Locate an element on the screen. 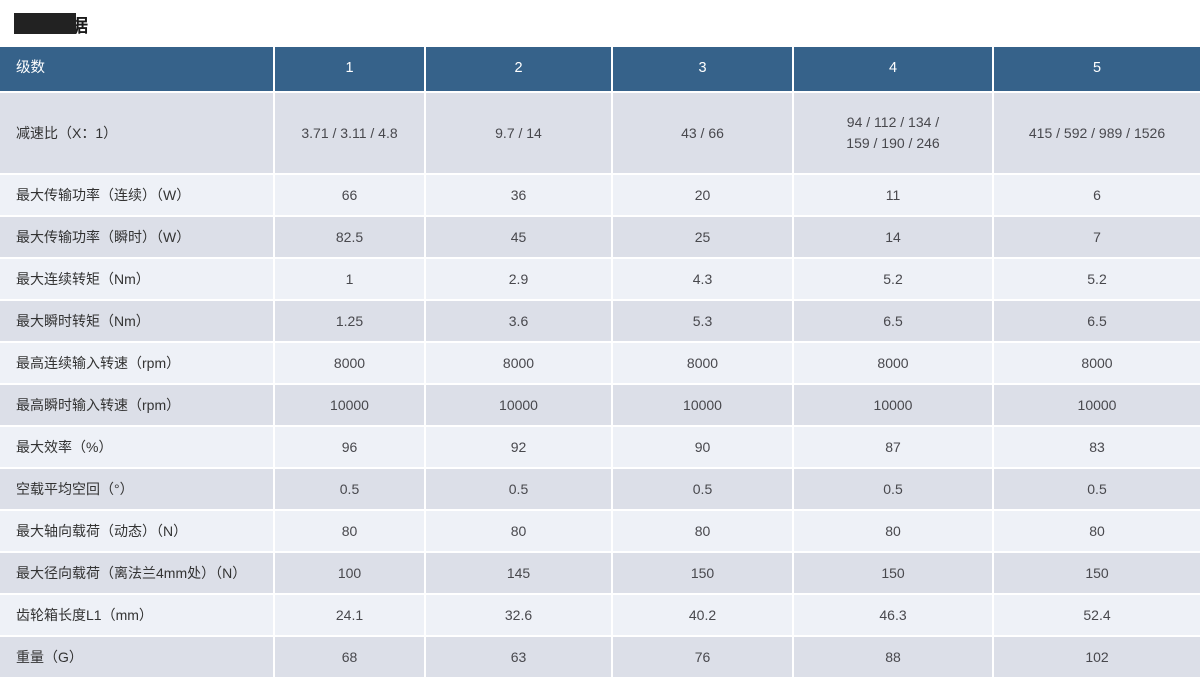 The image size is (1200, 680). value-cell: 88 is located at coordinates (893, 657).